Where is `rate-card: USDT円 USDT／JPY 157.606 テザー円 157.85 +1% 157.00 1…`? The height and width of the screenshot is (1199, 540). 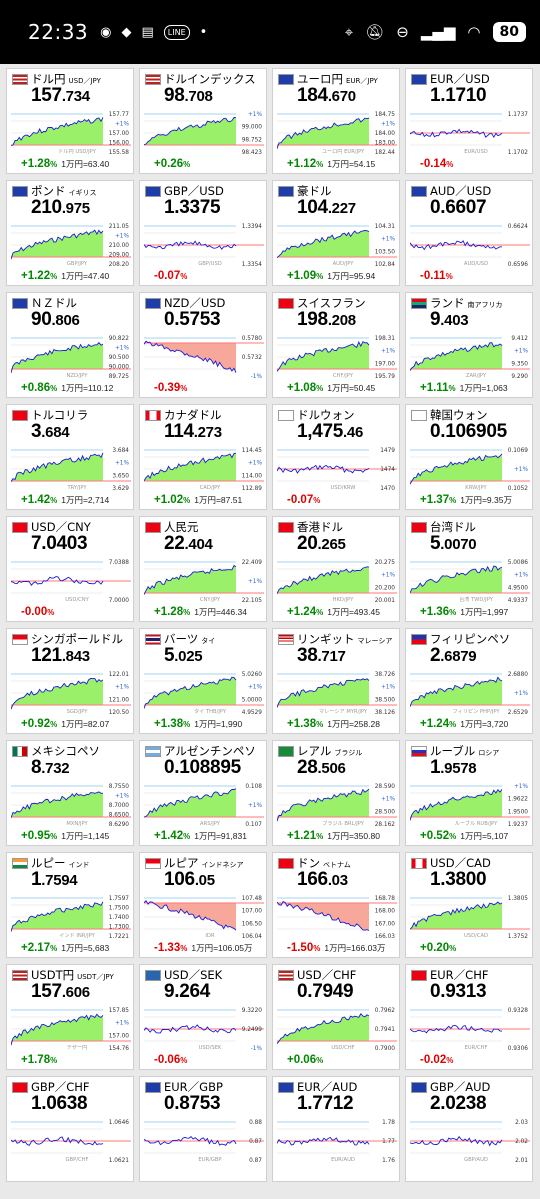
rate-card: USDT円 USDT／JPY 157.606 テザー円 157.85 +1% 157.00 1… is located at coordinates (70, 1017).